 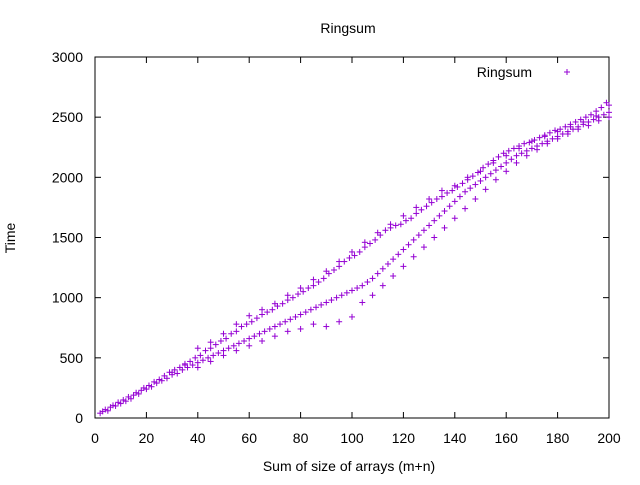 I want to click on y-tick-label: 1000, so click(x=67, y=298).